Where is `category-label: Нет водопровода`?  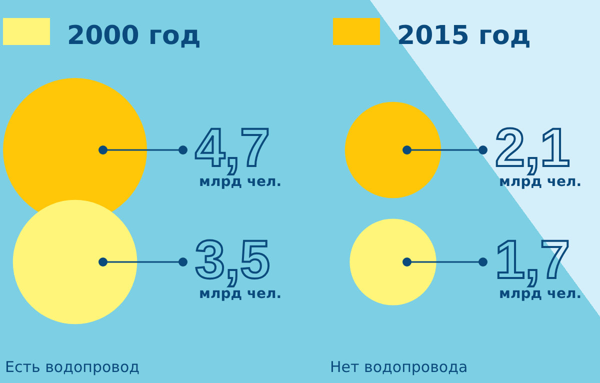
category-label: Нет водопровода is located at coordinates (399, 367).